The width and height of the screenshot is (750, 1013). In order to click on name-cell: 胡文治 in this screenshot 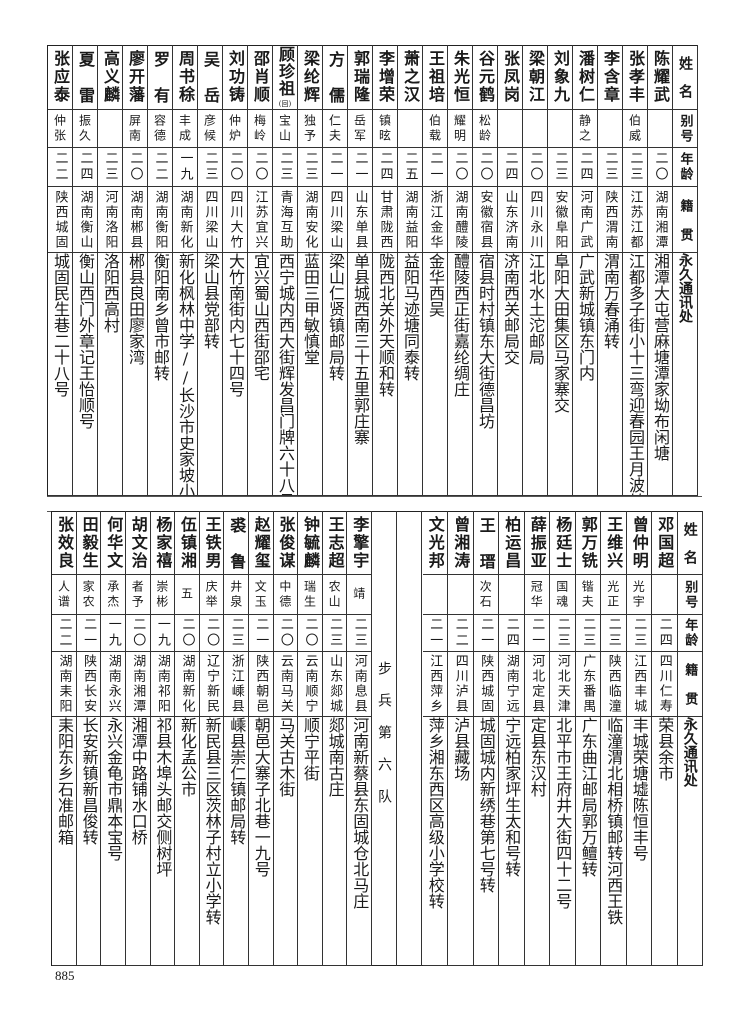, I will do `click(138, 543)`.